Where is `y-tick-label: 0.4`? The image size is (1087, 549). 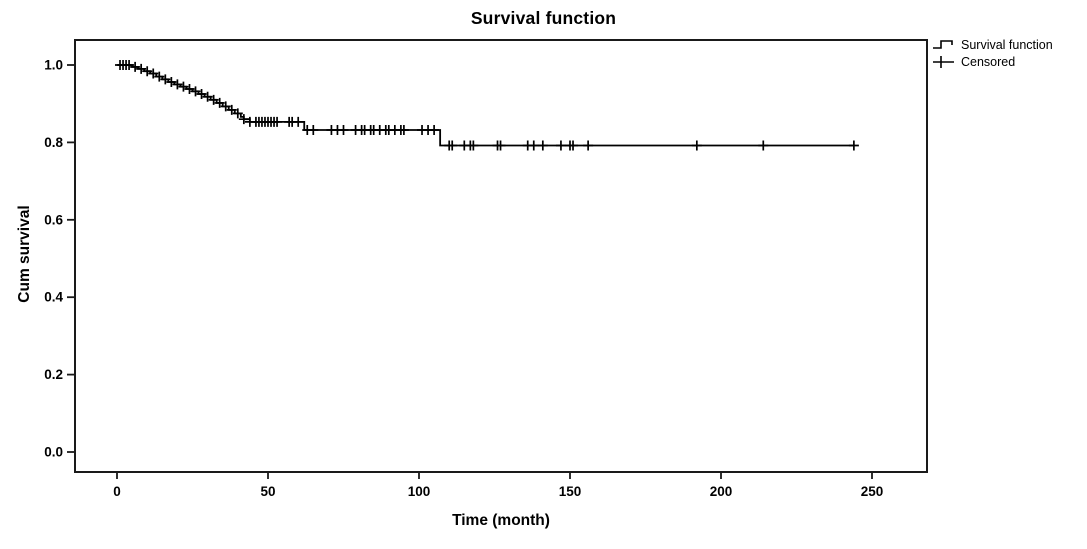 y-tick-label: 0.4 is located at coordinates (53, 297).